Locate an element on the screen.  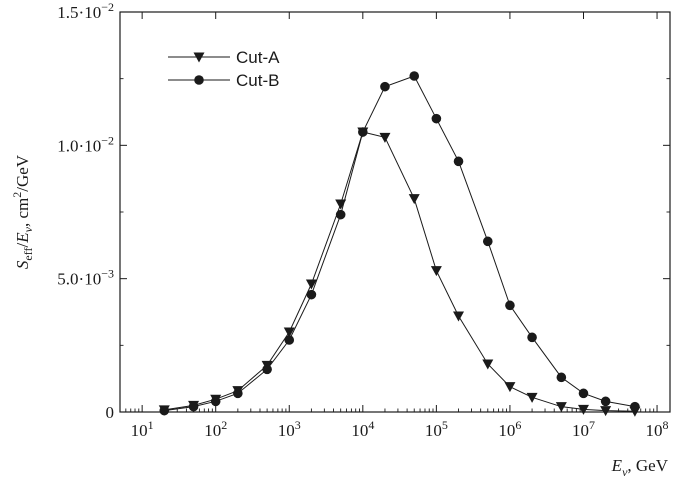
y-tick-label: 0 is located at coordinates (110, 412).